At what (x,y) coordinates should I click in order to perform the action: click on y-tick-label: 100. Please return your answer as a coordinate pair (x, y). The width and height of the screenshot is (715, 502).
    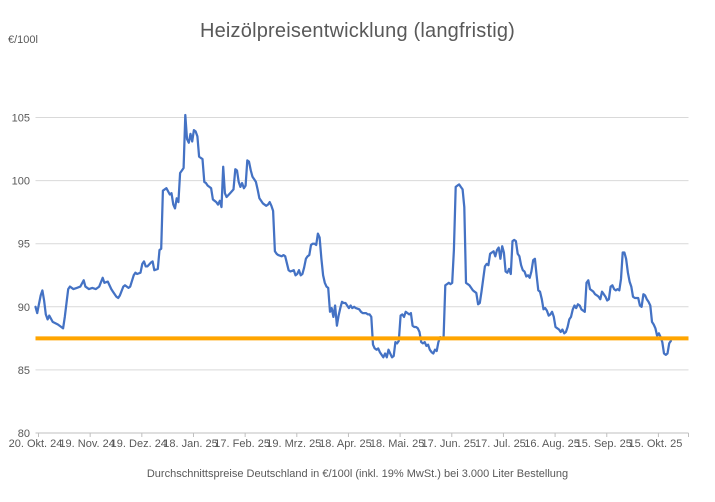
    Looking at the image, I should click on (21, 182).